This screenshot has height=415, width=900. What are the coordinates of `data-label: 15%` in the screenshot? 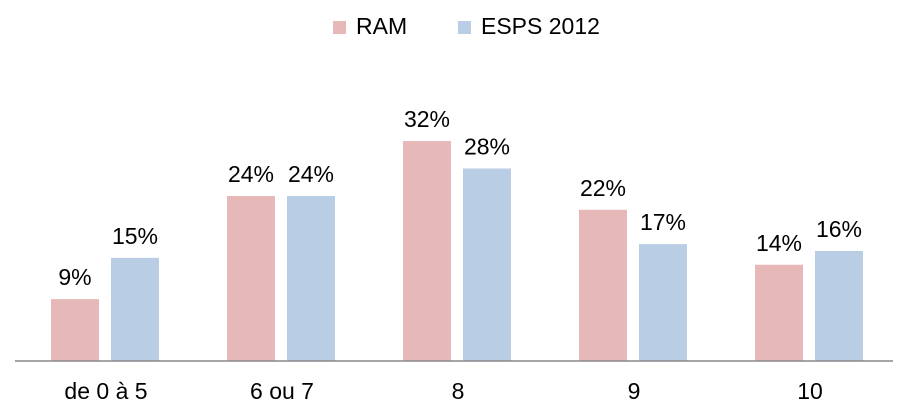 It's located at (135, 236).